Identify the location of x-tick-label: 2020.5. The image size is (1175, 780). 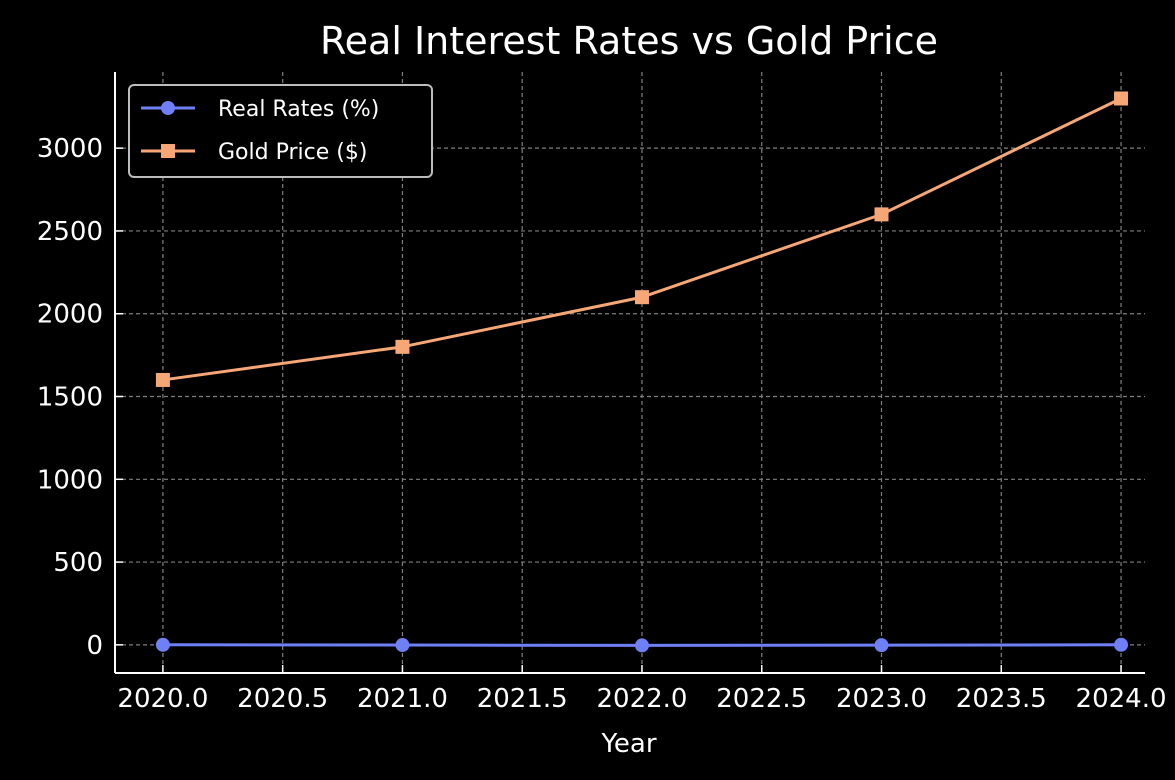
(282, 699).